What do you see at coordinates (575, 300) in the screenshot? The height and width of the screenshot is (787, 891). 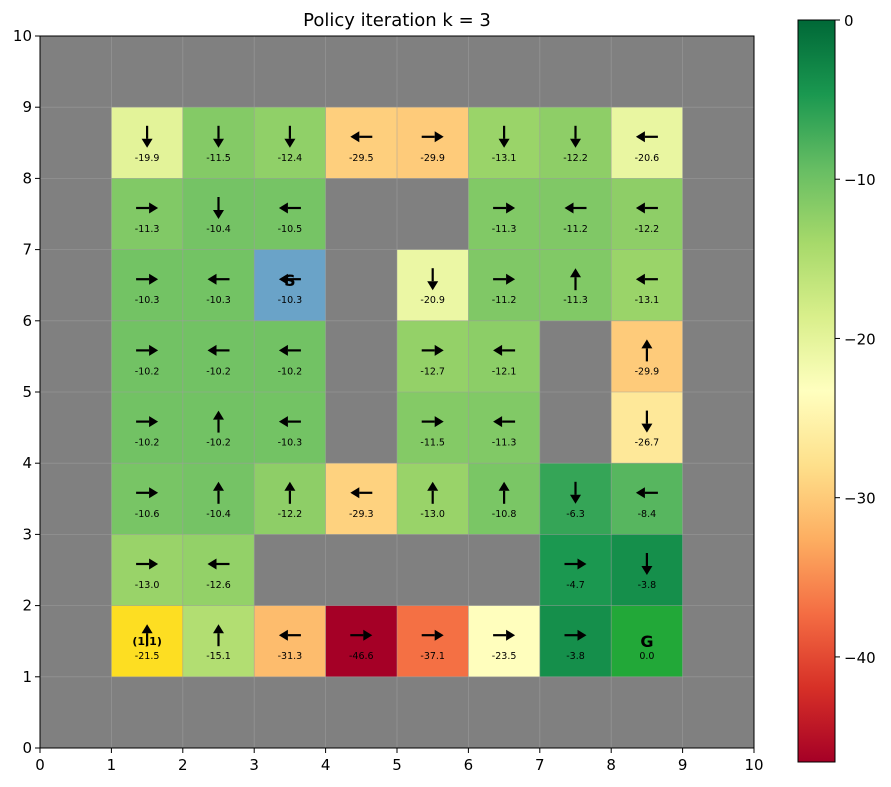 I see `cell-value-label: -11.3` at bounding box center [575, 300].